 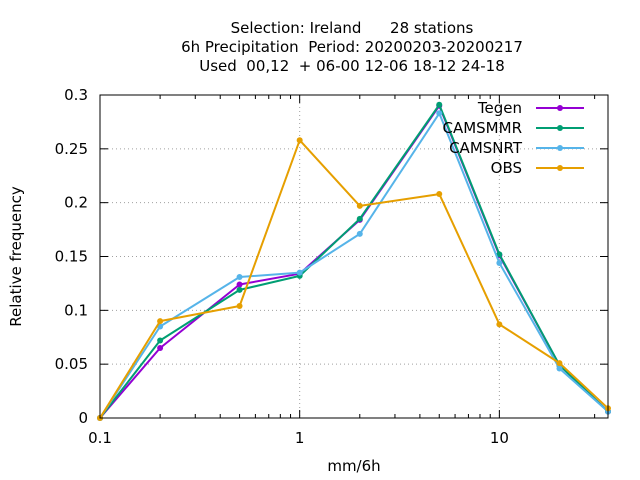 I want to click on legend-marker-camsnrt, so click(x=560, y=148).